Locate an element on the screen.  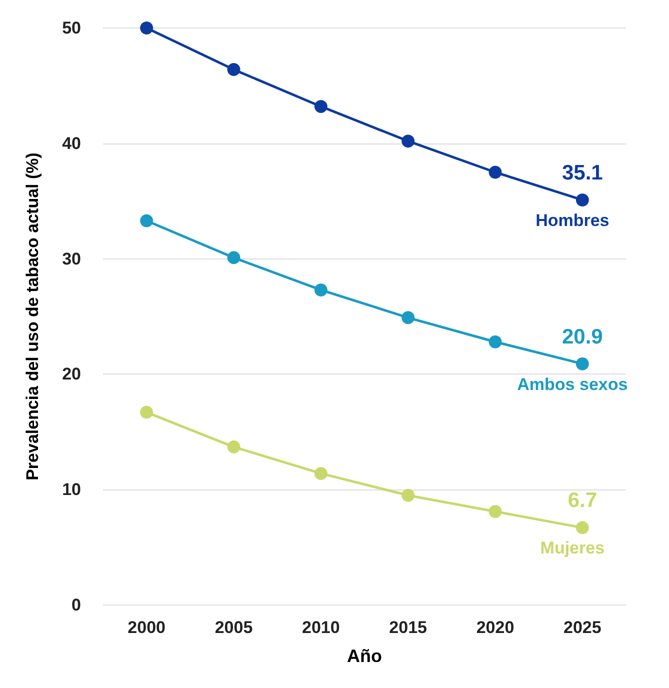
x-tick-label: 2005 is located at coordinates (233, 627).